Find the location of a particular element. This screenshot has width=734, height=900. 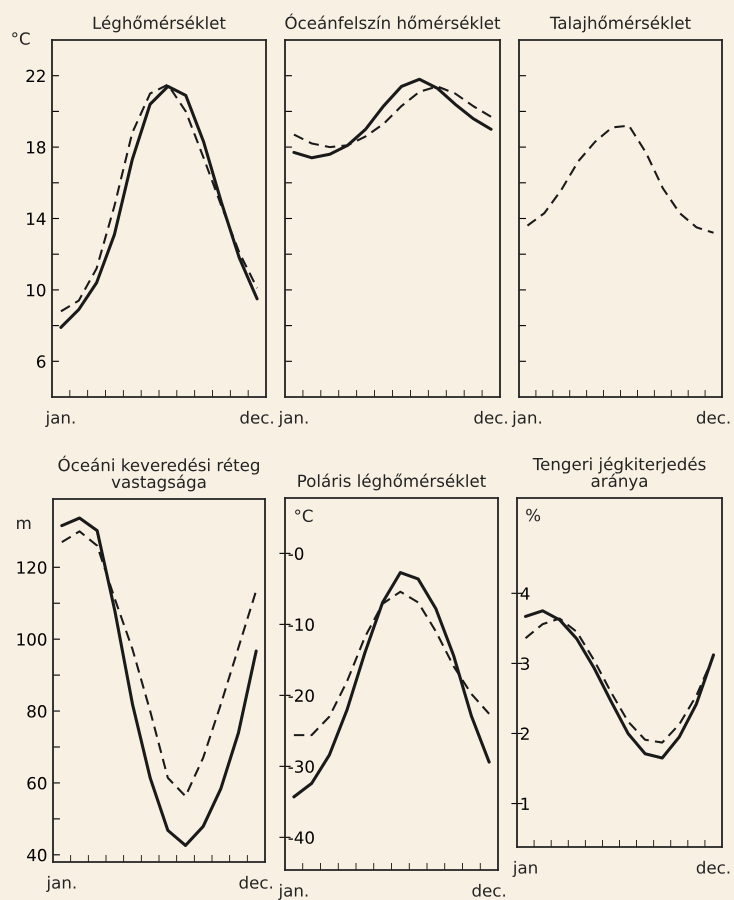

y-tick-label: 2 is located at coordinates (525, 733).